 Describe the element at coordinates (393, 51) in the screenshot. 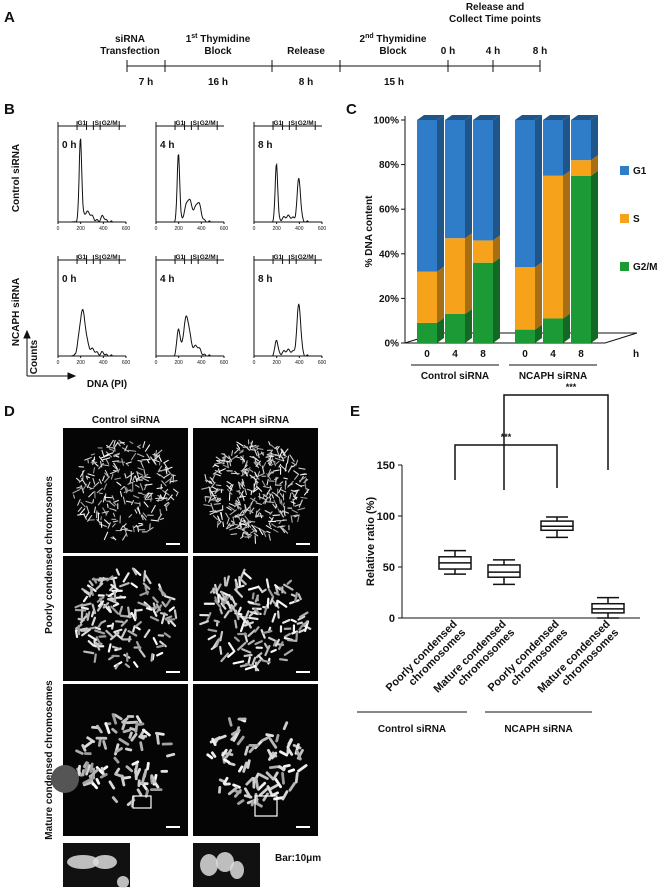

I see `step-label: Block` at that location.